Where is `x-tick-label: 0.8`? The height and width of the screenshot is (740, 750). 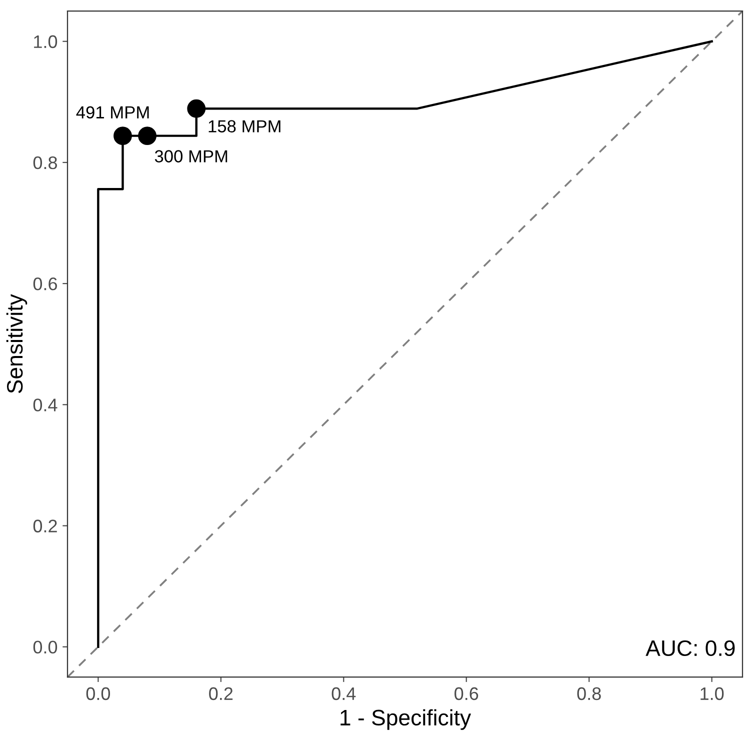 x-tick-label: 0.8 is located at coordinates (589, 693).